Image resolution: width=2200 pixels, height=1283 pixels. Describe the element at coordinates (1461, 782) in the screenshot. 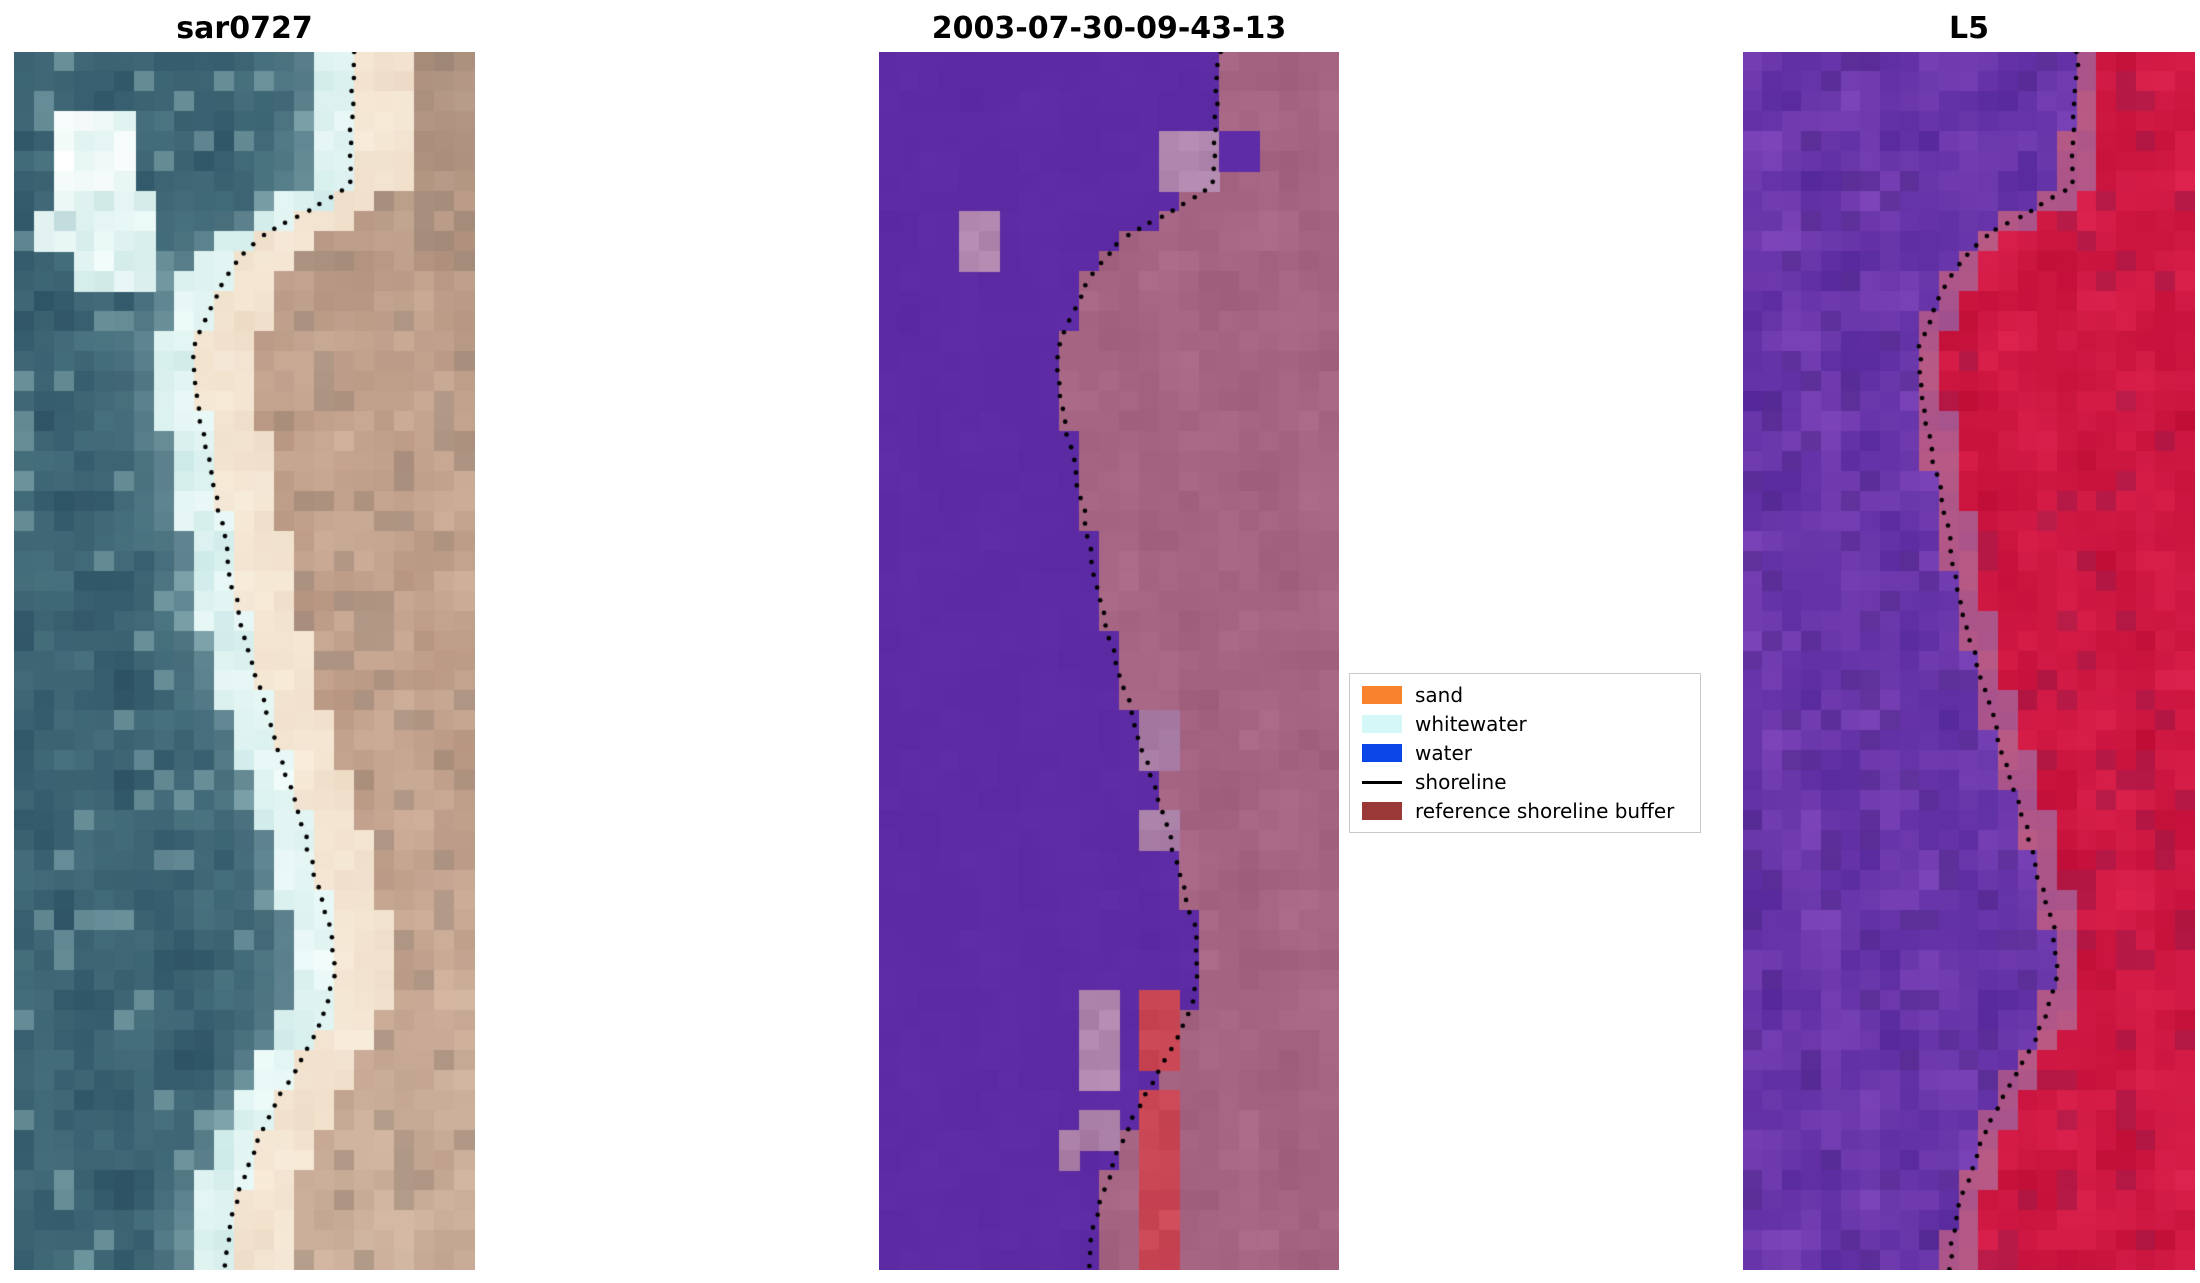

I see `legend-label: shoreline` at that location.